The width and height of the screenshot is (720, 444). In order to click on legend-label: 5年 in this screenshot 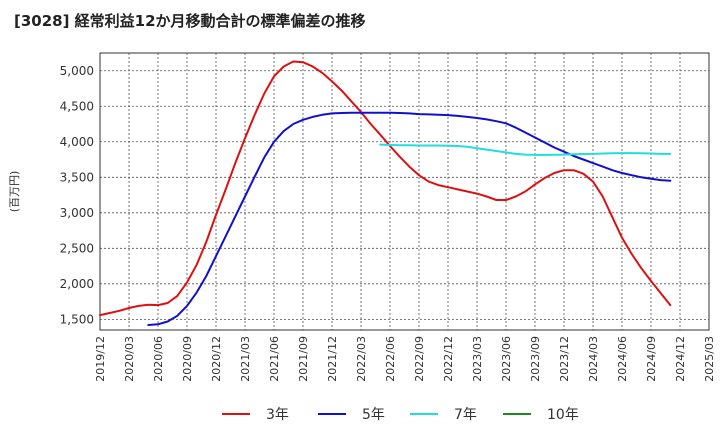, I will do `click(373, 415)`.